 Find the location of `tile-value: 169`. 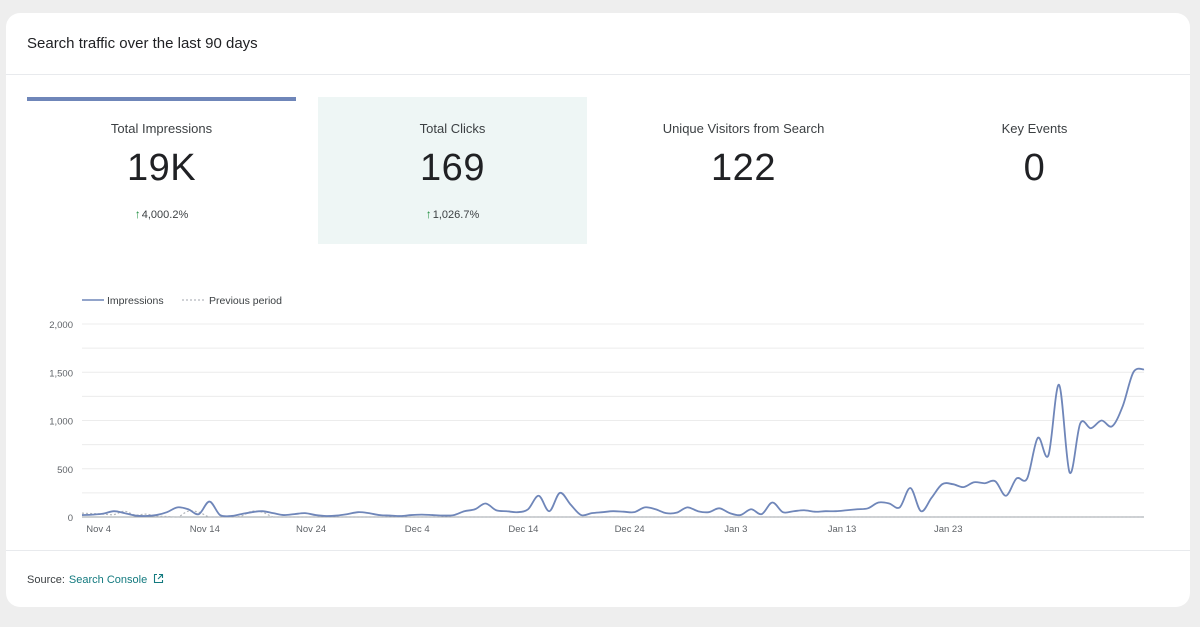

tile-value: 169 is located at coordinates (452, 168).